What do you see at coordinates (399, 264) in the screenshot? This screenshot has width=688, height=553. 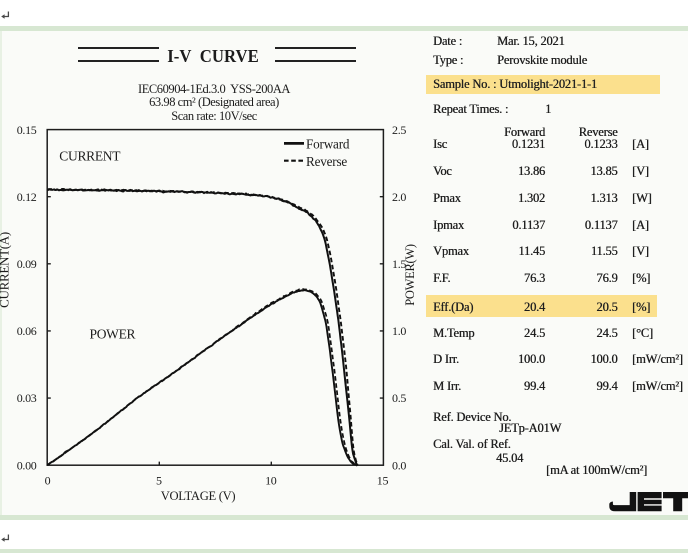 I see `svg-text: 1.5` at bounding box center [399, 264].